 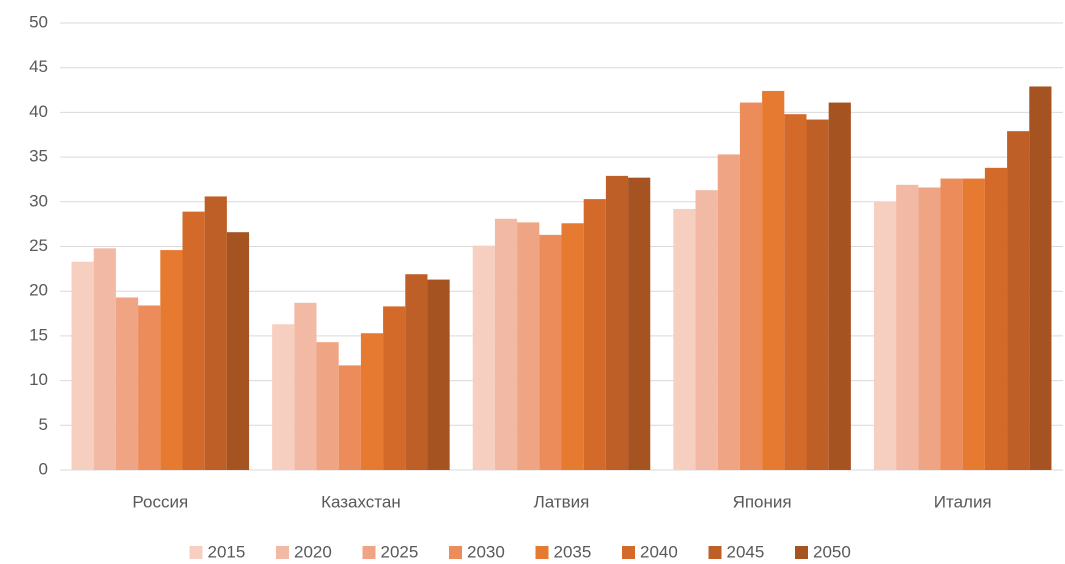 What do you see at coordinates (38, 200) in the screenshot?
I see `y-tick-label: 30` at bounding box center [38, 200].